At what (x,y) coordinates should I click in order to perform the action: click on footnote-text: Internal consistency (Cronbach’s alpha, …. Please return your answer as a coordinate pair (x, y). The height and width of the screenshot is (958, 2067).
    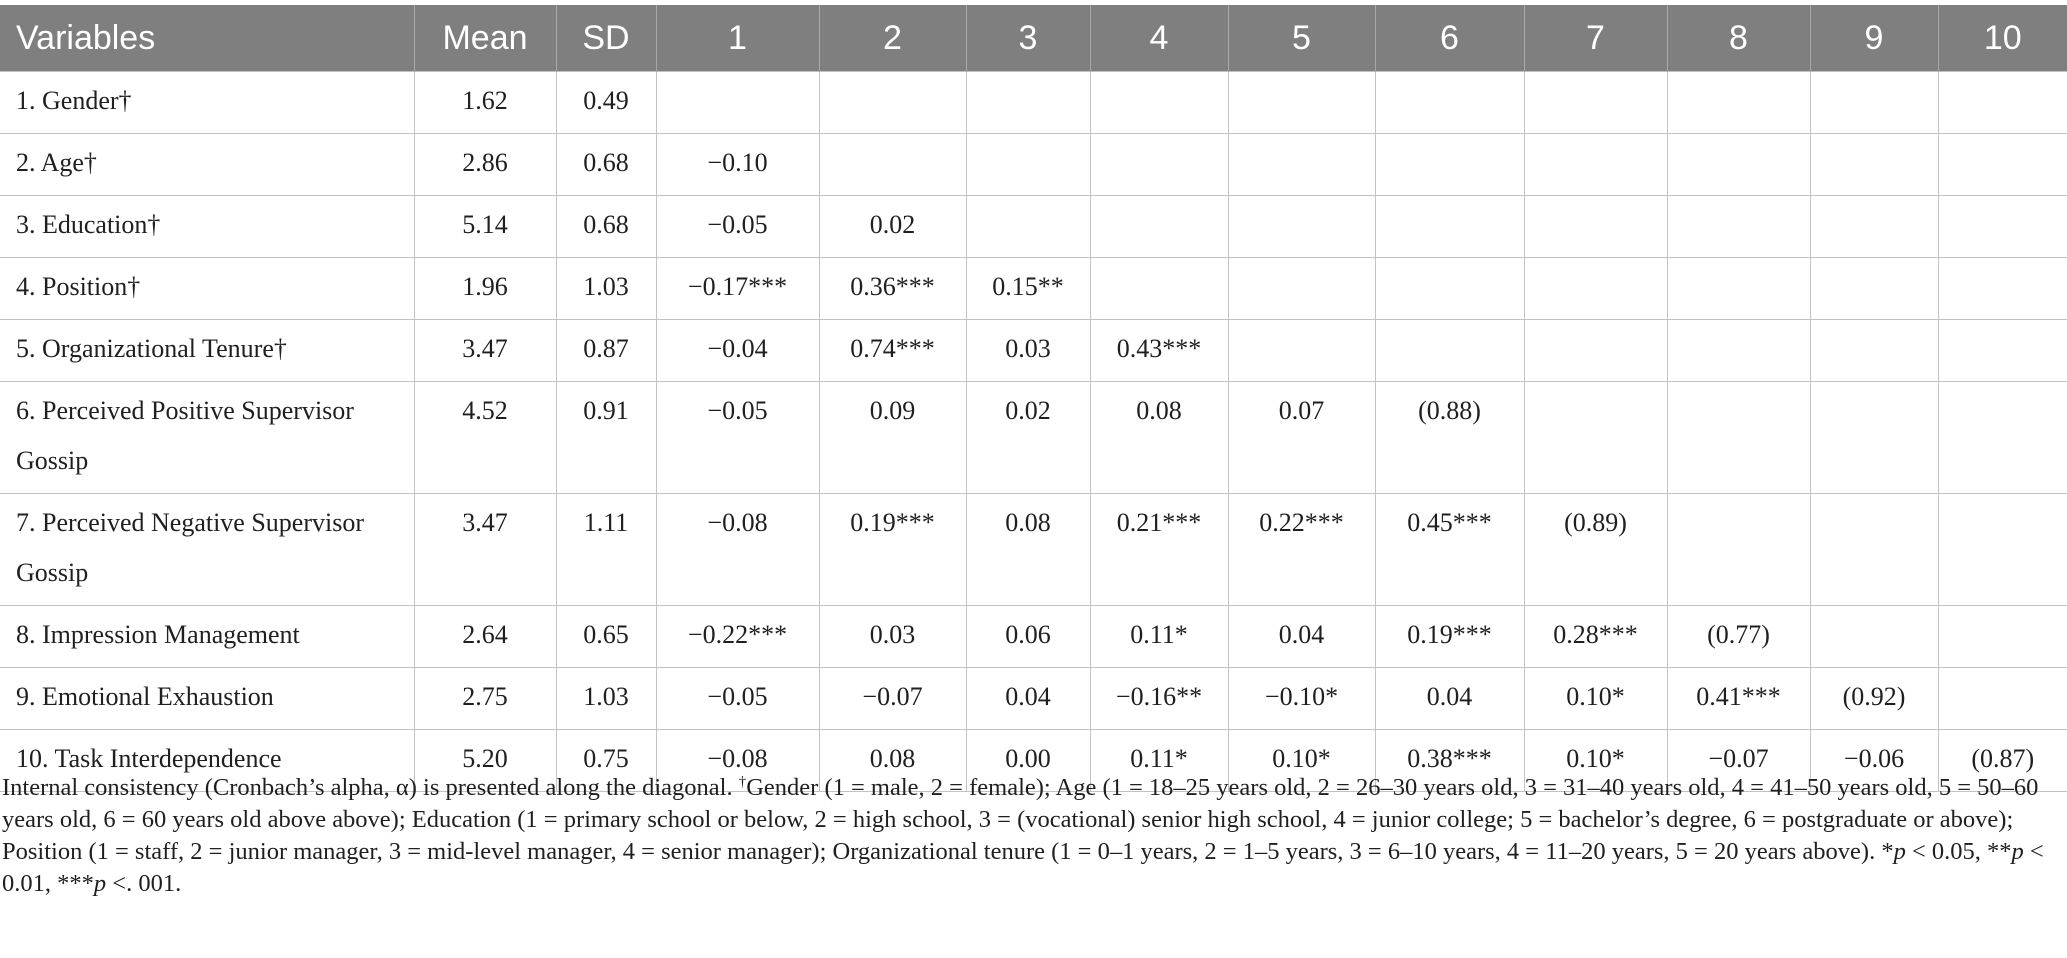
    Looking at the image, I should click on (370, 788).